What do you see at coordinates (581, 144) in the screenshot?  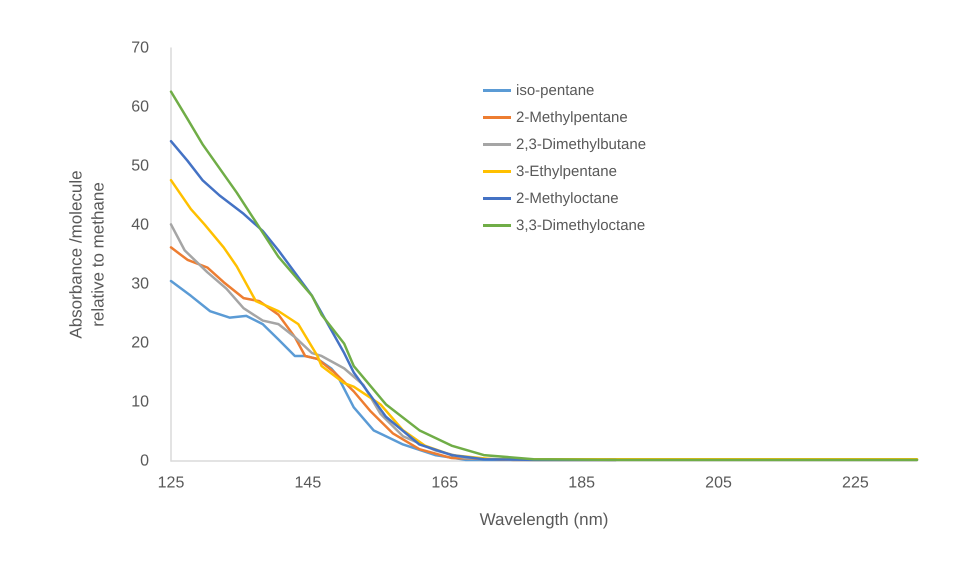 I see `legend-label: 2,3-Dimethylbutane` at bounding box center [581, 144].